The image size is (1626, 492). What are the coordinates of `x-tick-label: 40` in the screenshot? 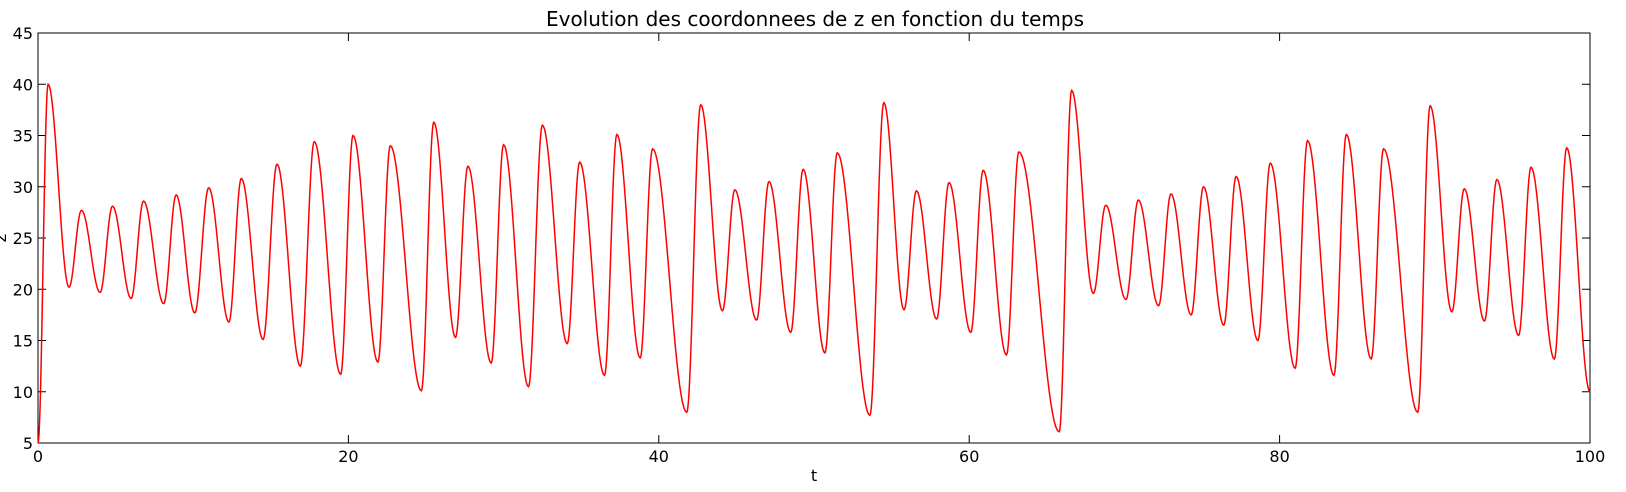 It's located at (659, 456).